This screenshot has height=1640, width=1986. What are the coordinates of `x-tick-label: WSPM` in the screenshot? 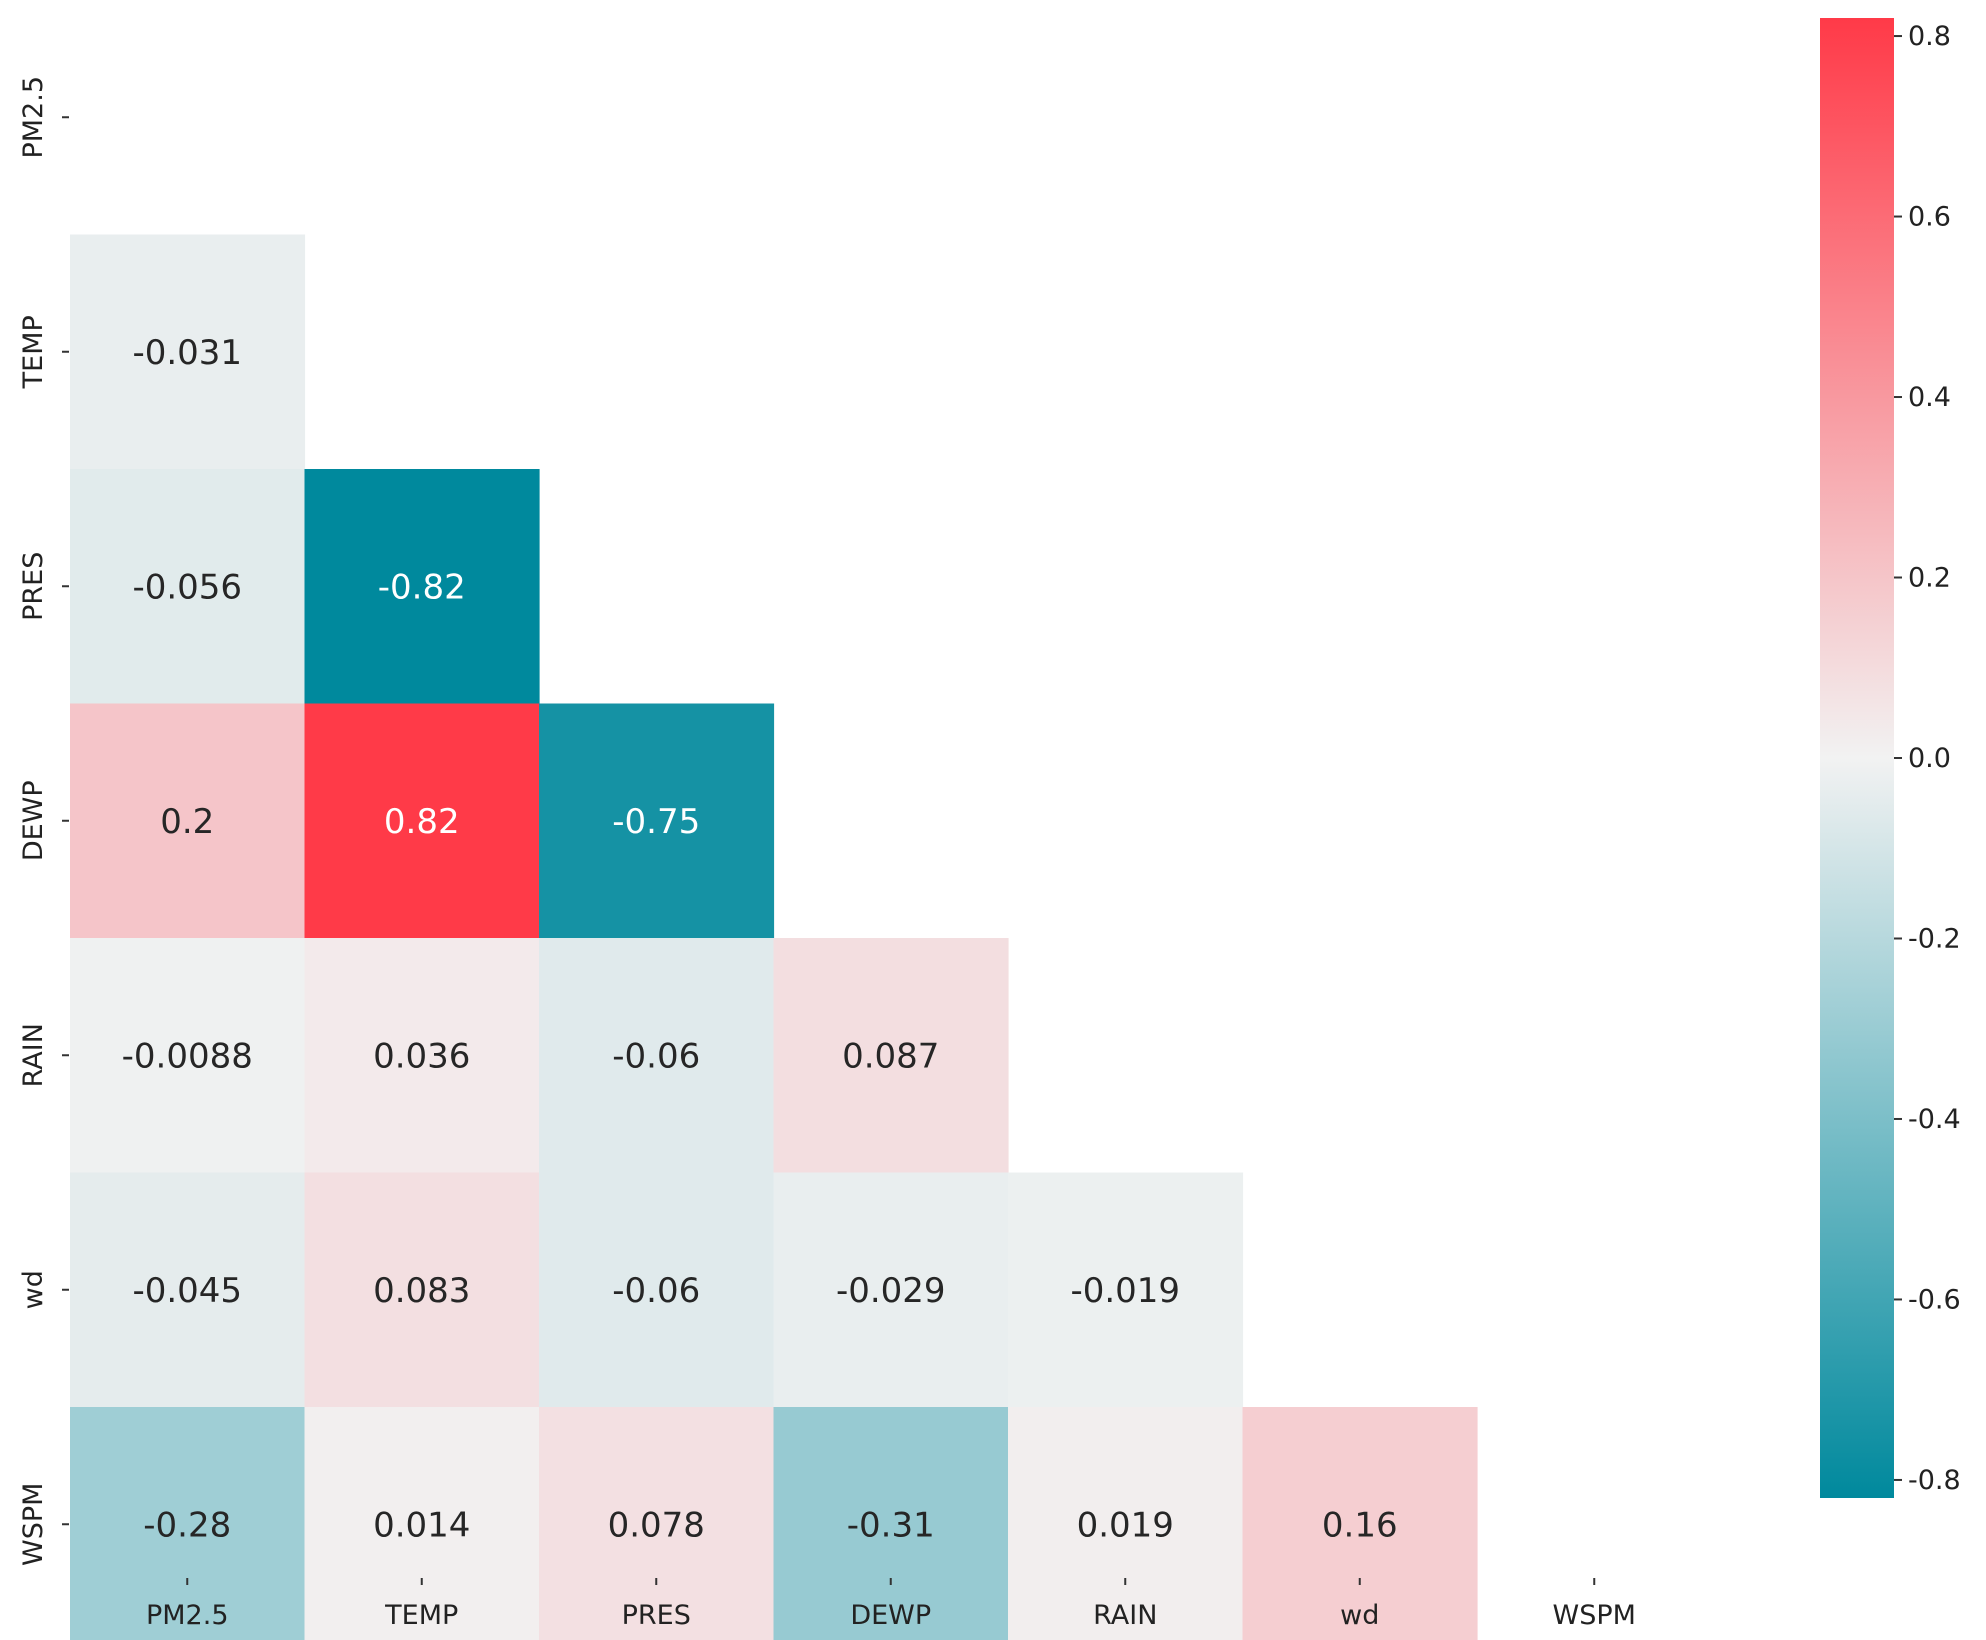 It's located at (1594, 1615).